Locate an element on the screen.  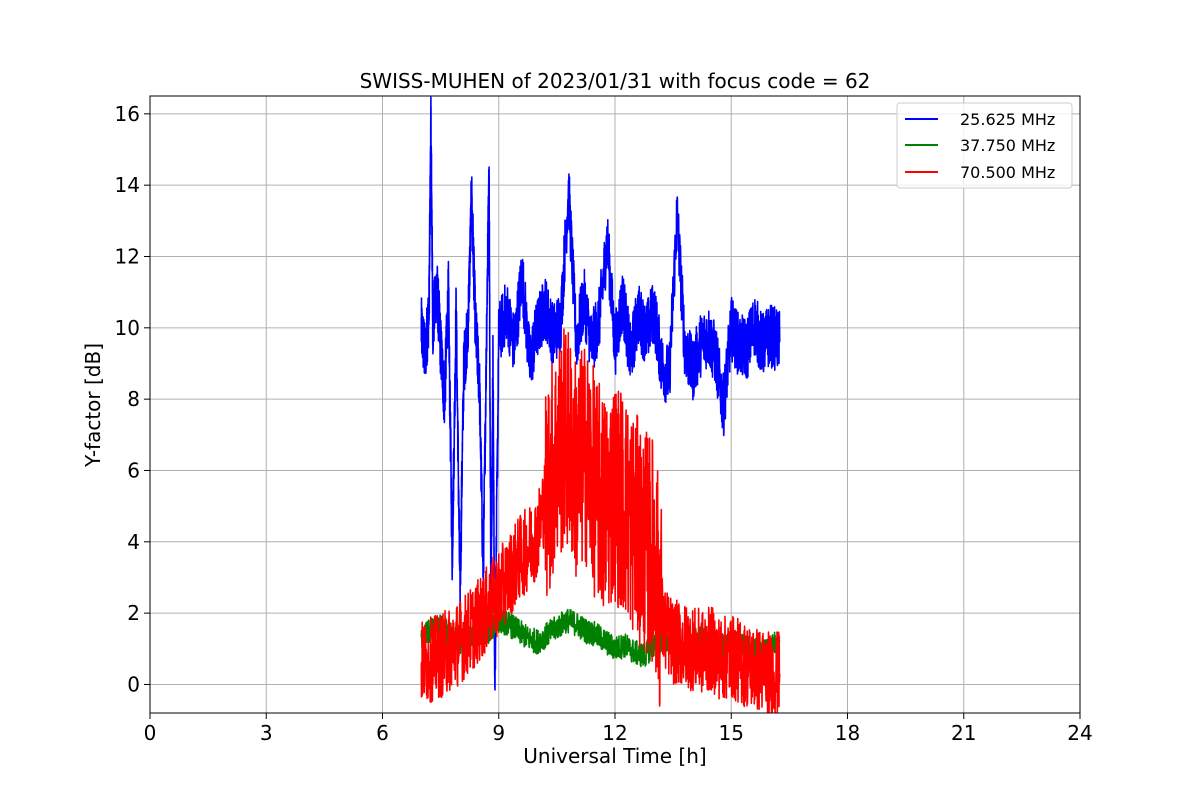
x-tick-label: 6 is located at coordinates (382, 733).